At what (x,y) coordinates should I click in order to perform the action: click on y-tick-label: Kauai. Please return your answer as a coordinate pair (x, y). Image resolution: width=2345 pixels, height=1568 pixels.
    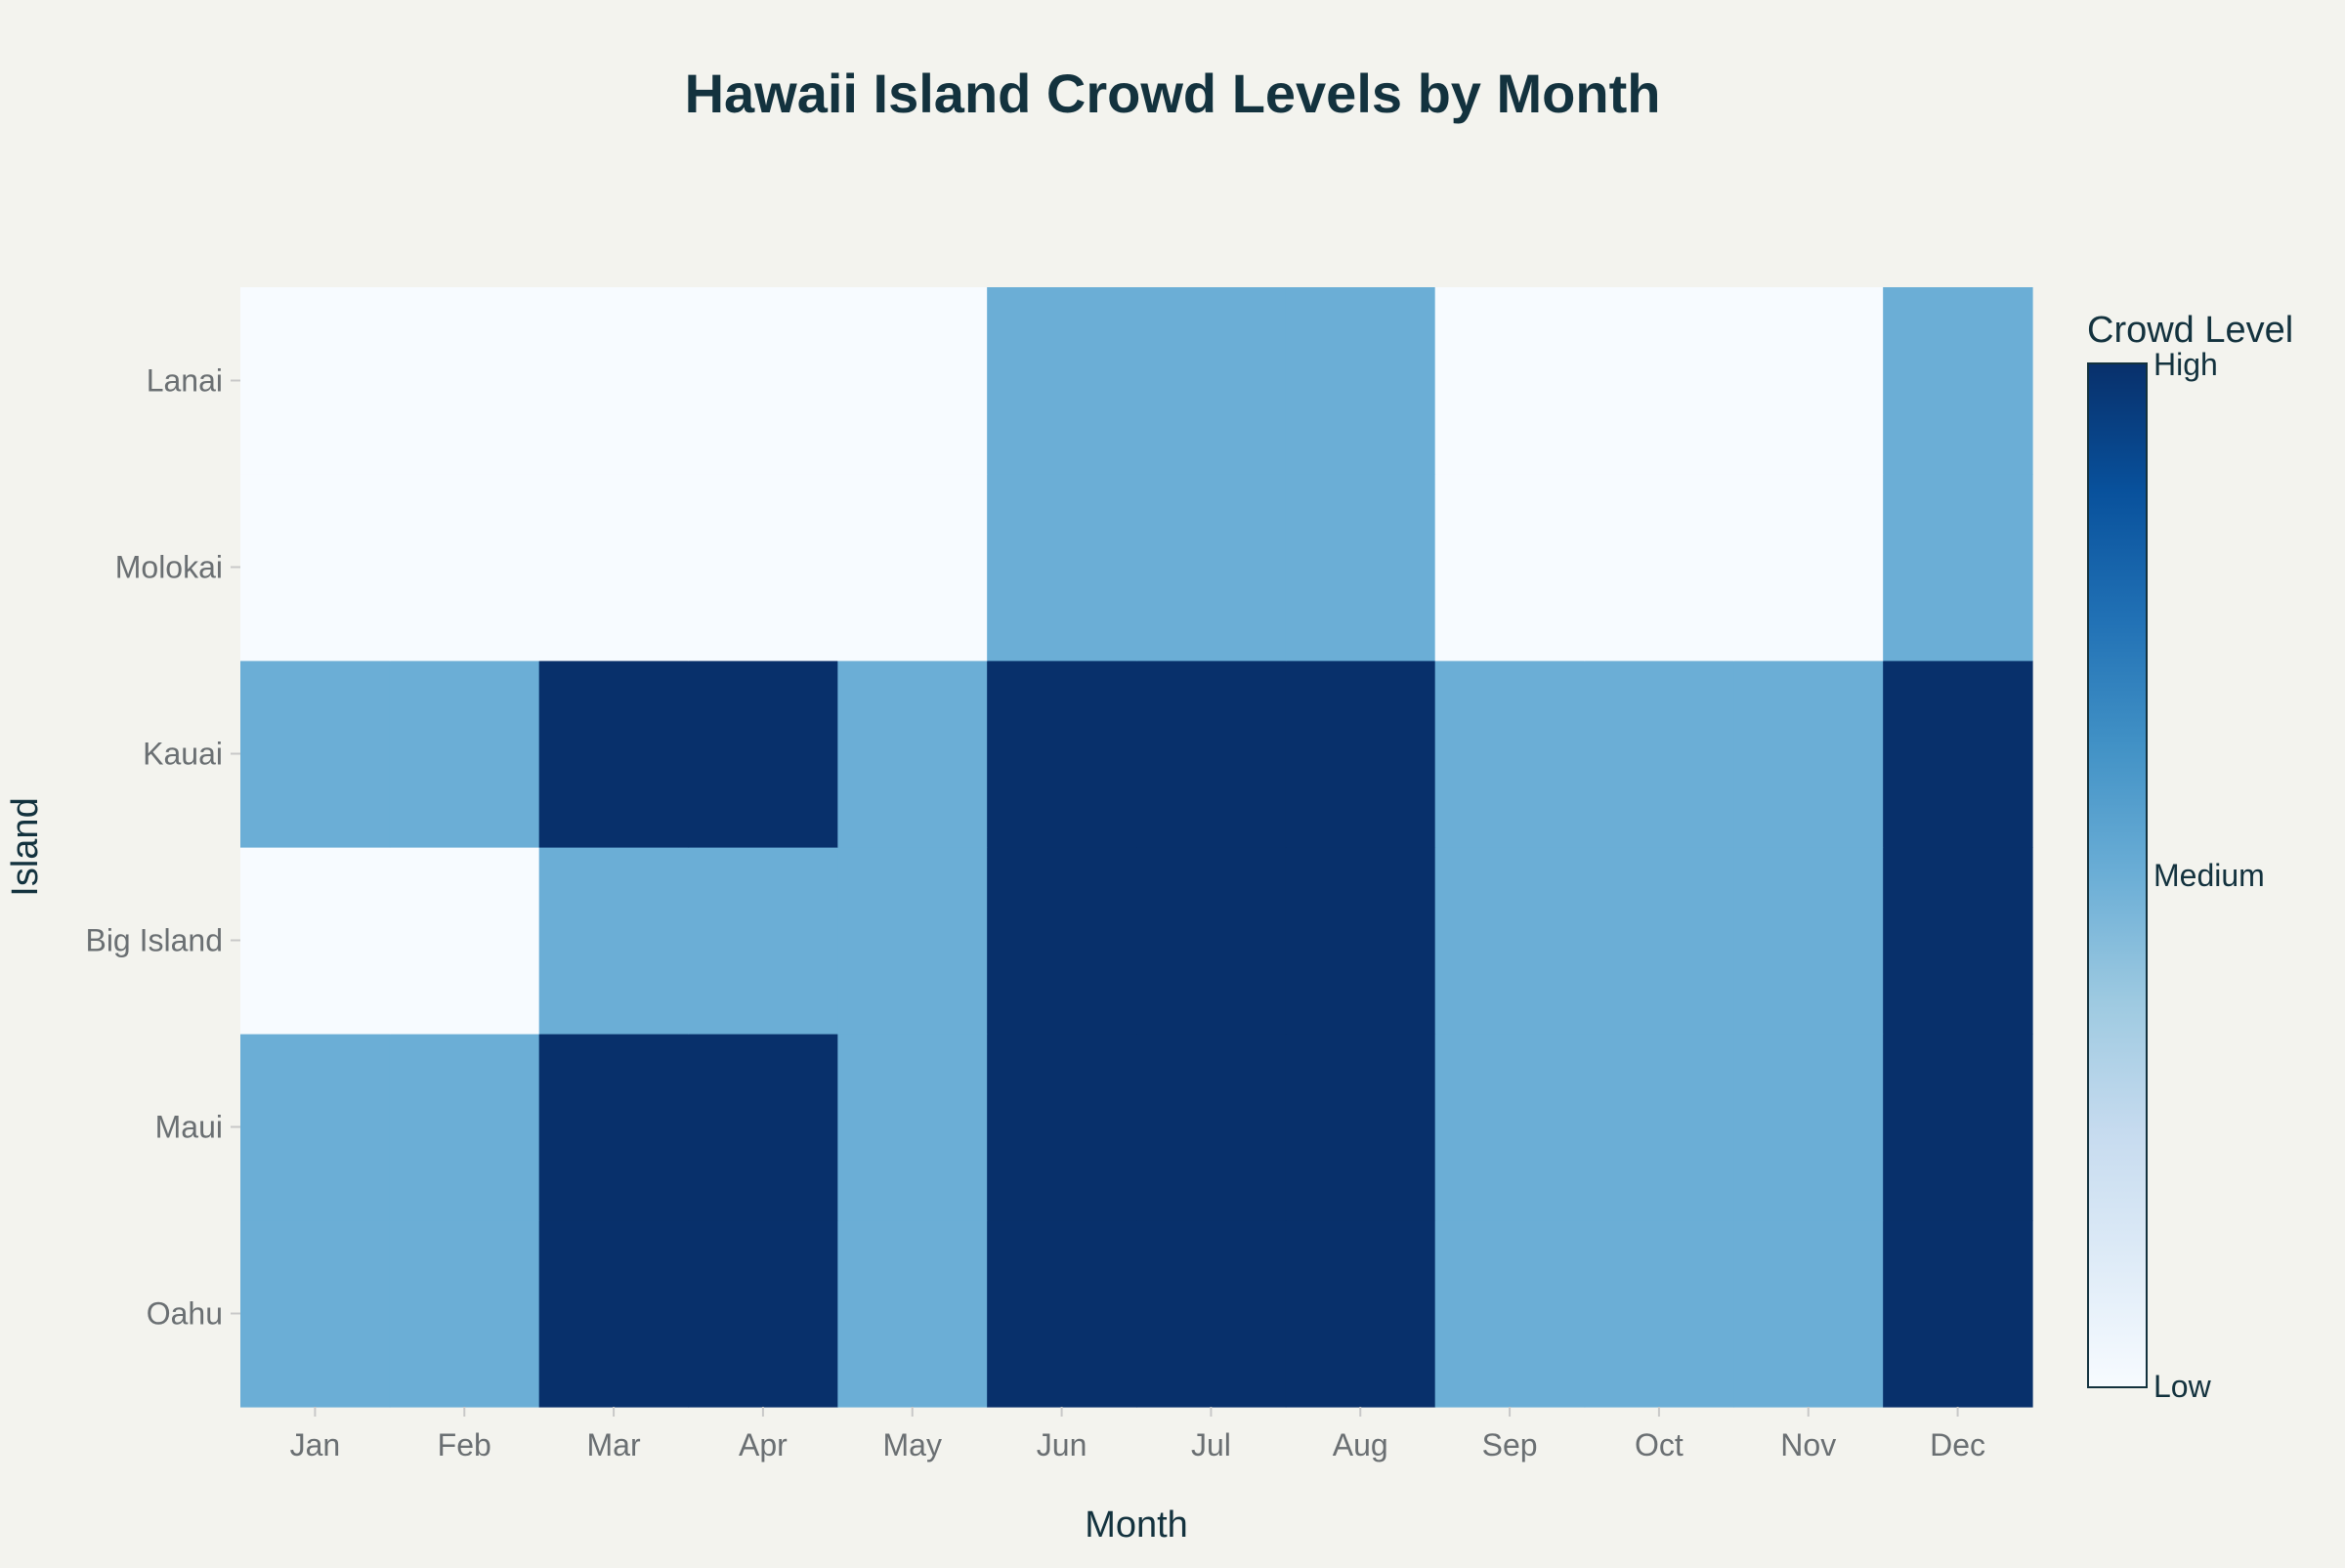
    Looking at the image, I should click on (183, 754).